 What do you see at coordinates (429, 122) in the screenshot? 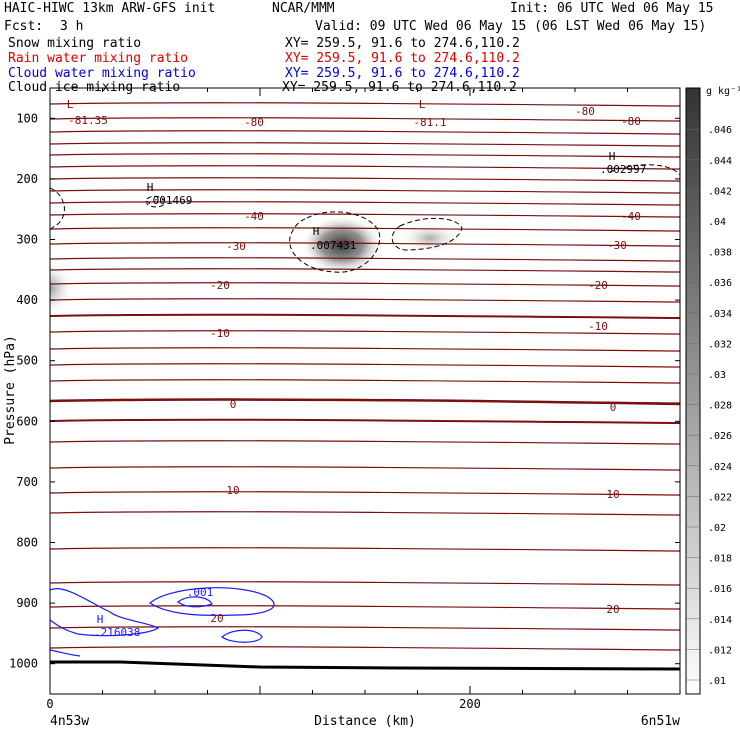
I see `temperature-contour-label: -81.1` at bounding box center [429, 122].